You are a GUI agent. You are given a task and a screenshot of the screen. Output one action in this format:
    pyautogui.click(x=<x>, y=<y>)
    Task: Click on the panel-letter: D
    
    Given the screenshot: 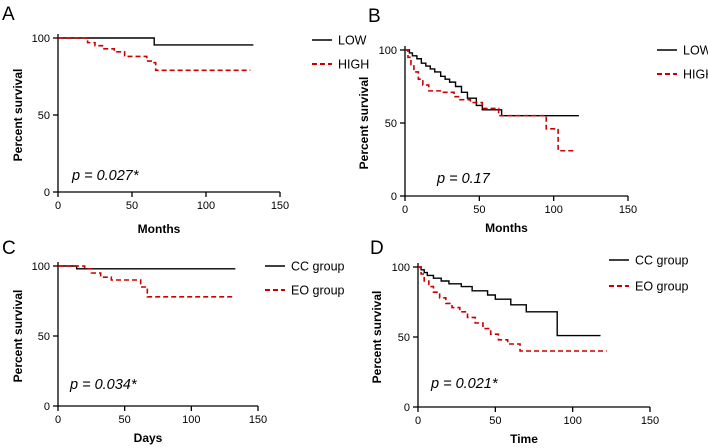 What is the action you would take?
    pyautogui.click(x=377, y=248)
    